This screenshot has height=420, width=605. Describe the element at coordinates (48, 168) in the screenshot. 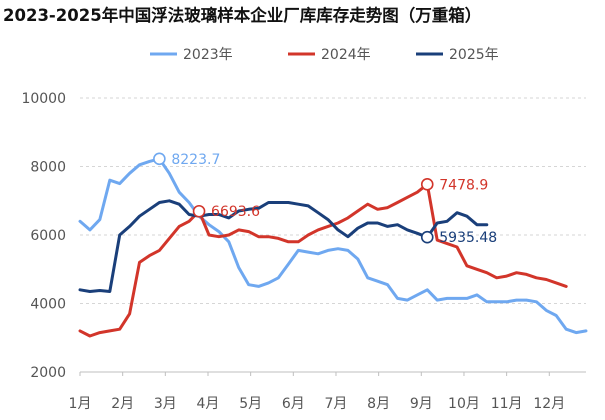

I see `y-tick-label: 8000` at that location.